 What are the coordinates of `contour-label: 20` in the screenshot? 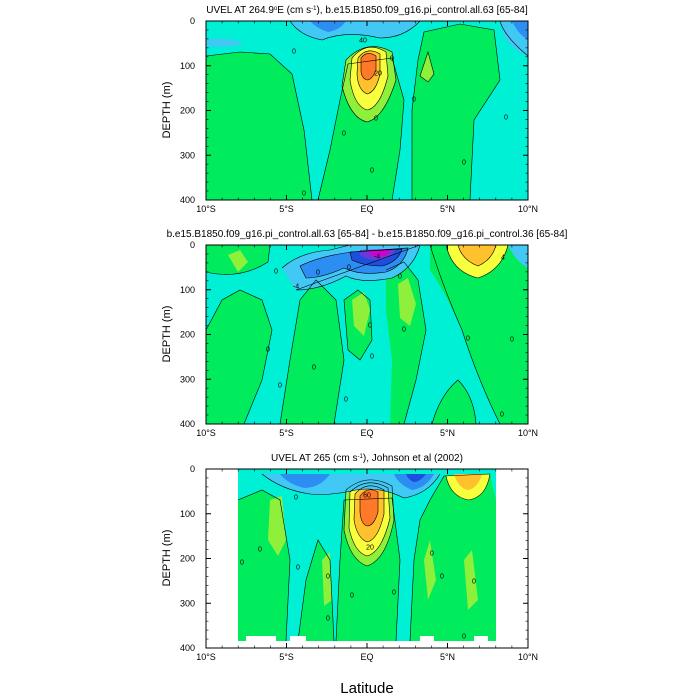 It's located at (370, 548).